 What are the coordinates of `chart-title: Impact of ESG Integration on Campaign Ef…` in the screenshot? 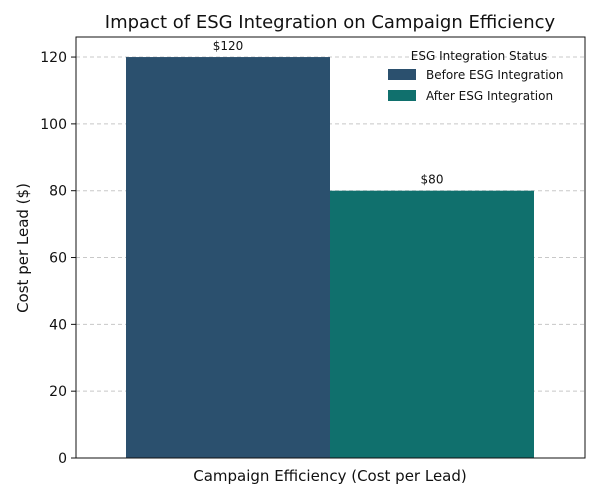 It's located at (330, 22).